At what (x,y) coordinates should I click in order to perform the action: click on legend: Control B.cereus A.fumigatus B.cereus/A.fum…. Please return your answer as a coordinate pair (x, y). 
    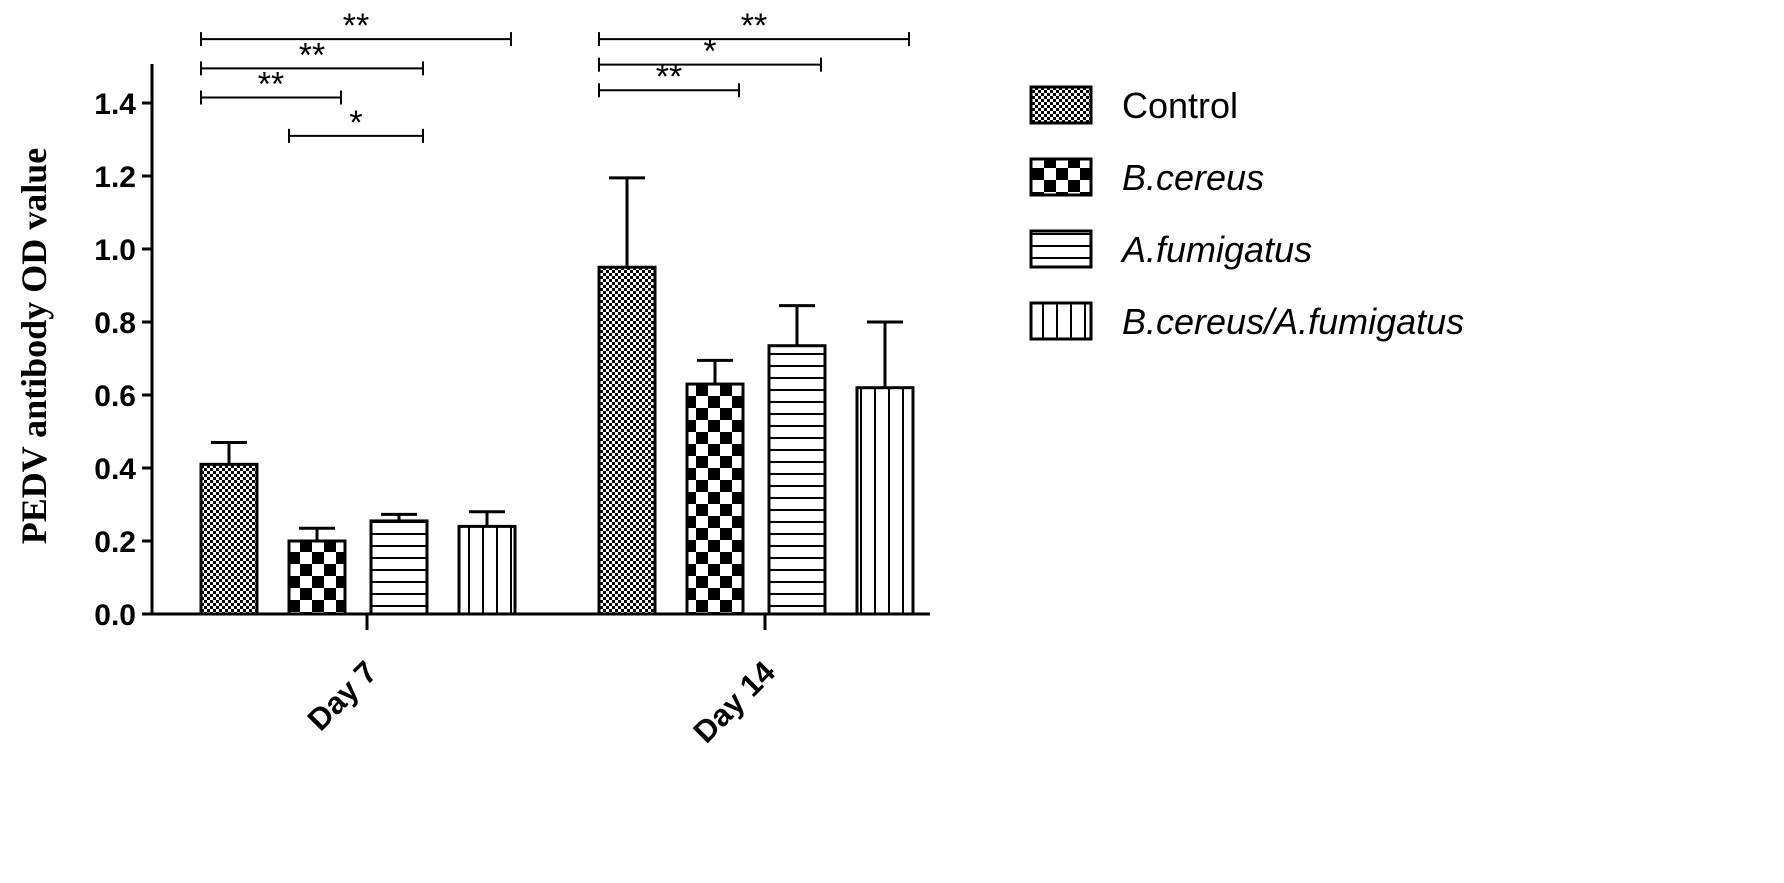
    Looking at the image, I should click on (1246, 213).